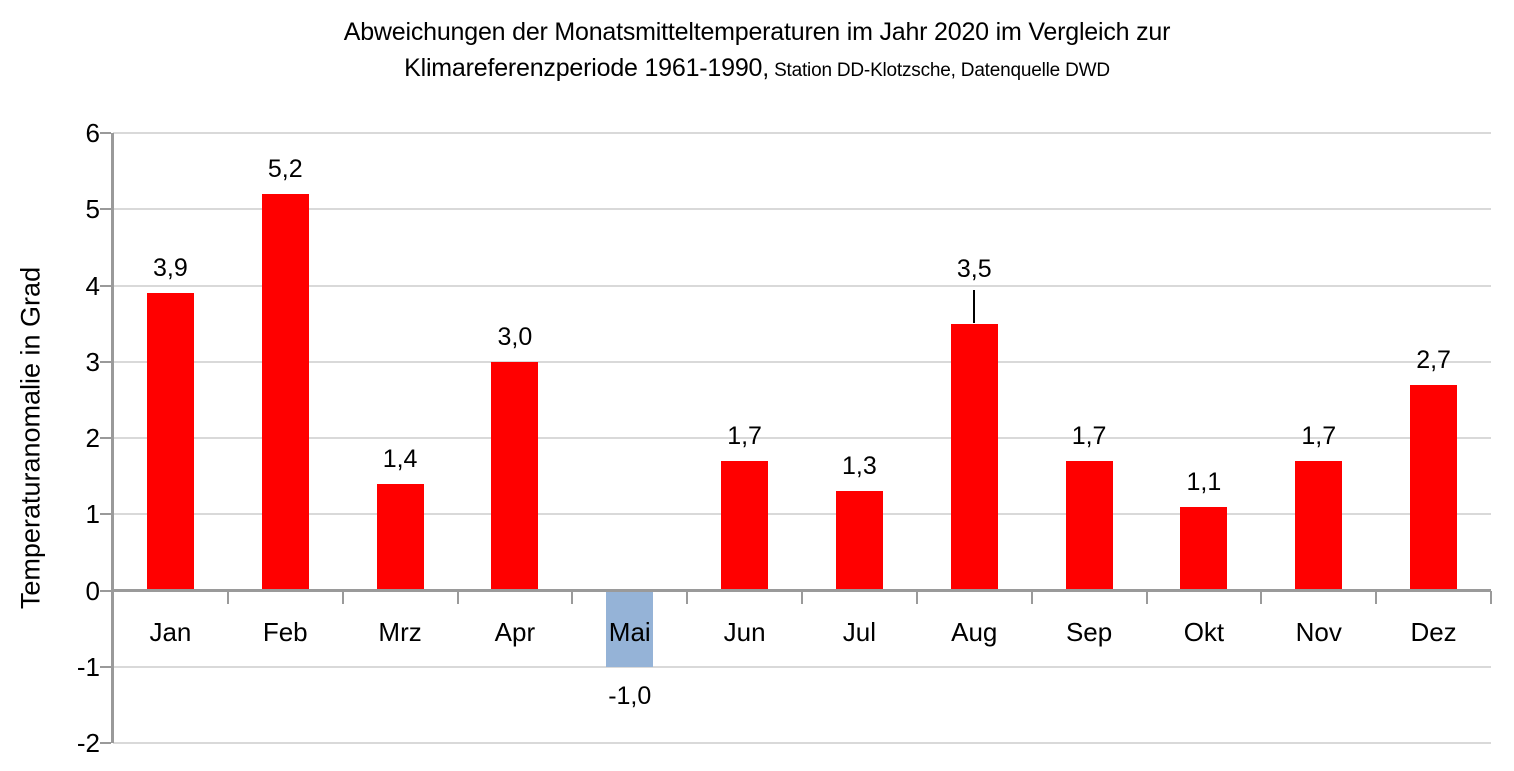 The image size is (1514, 771). Describe the element at coordinates (859, 631) in the screenshot. I see `x-axis-label-jul: Jul` at that location.